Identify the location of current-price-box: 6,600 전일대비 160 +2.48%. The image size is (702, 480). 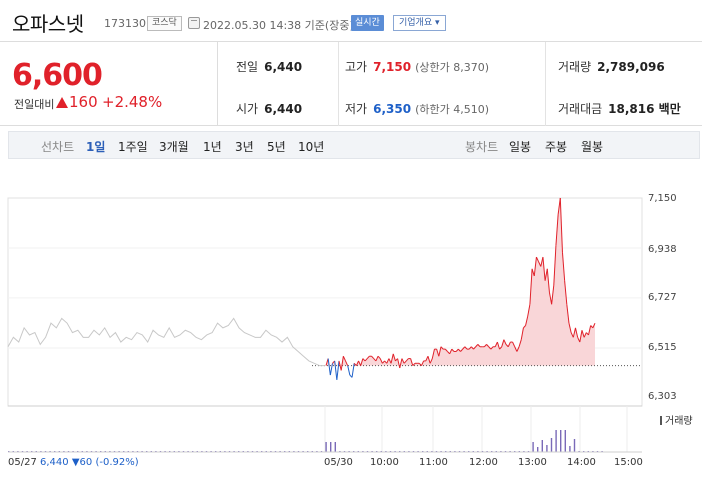
(109, 84).